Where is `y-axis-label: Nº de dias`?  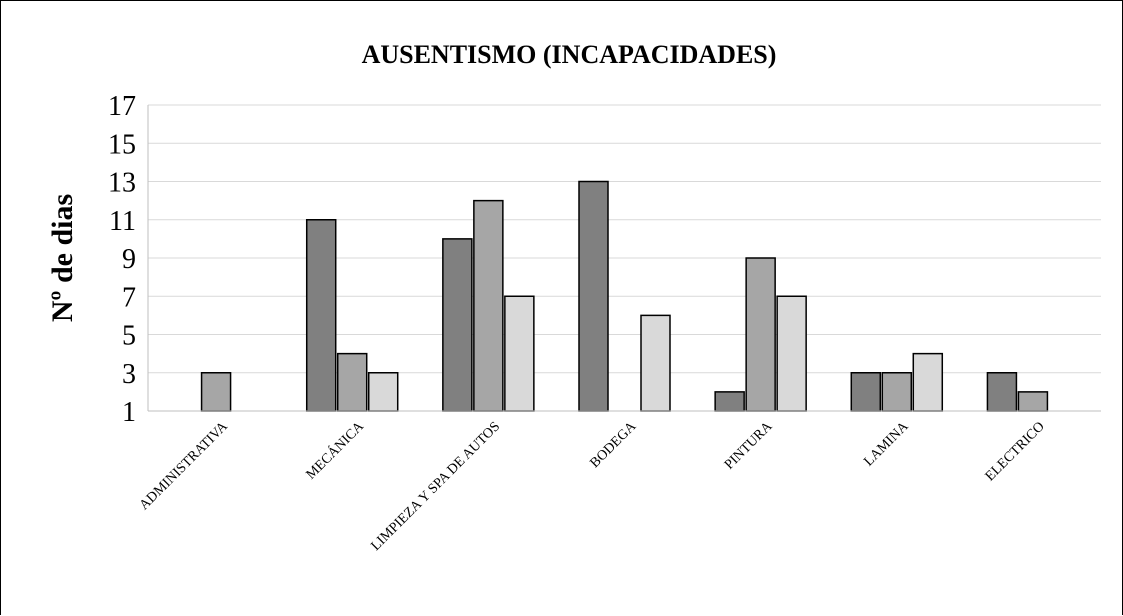
y-axis-label: Nº de dias is located at coordinates (62, 258).